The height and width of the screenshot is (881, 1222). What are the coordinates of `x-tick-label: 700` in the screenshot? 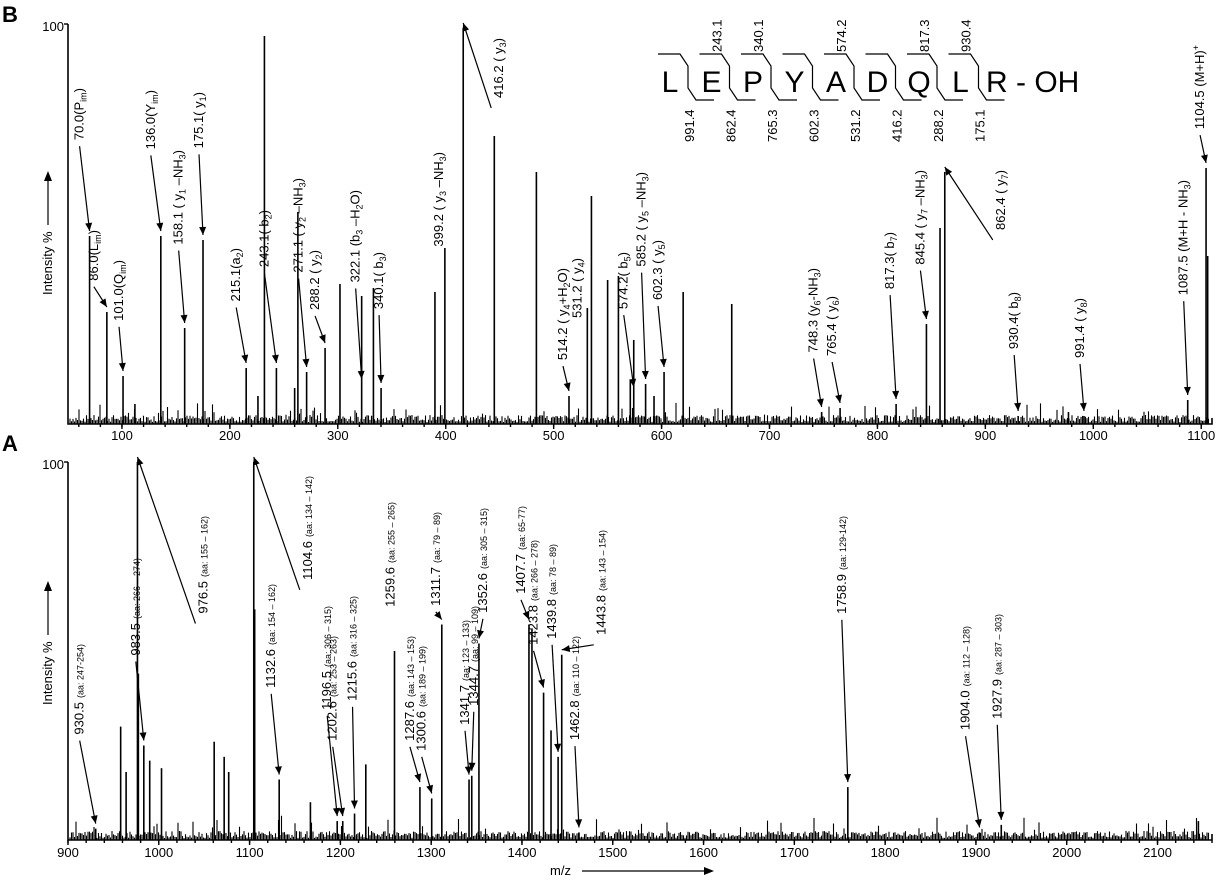 It's located at (770, 435).